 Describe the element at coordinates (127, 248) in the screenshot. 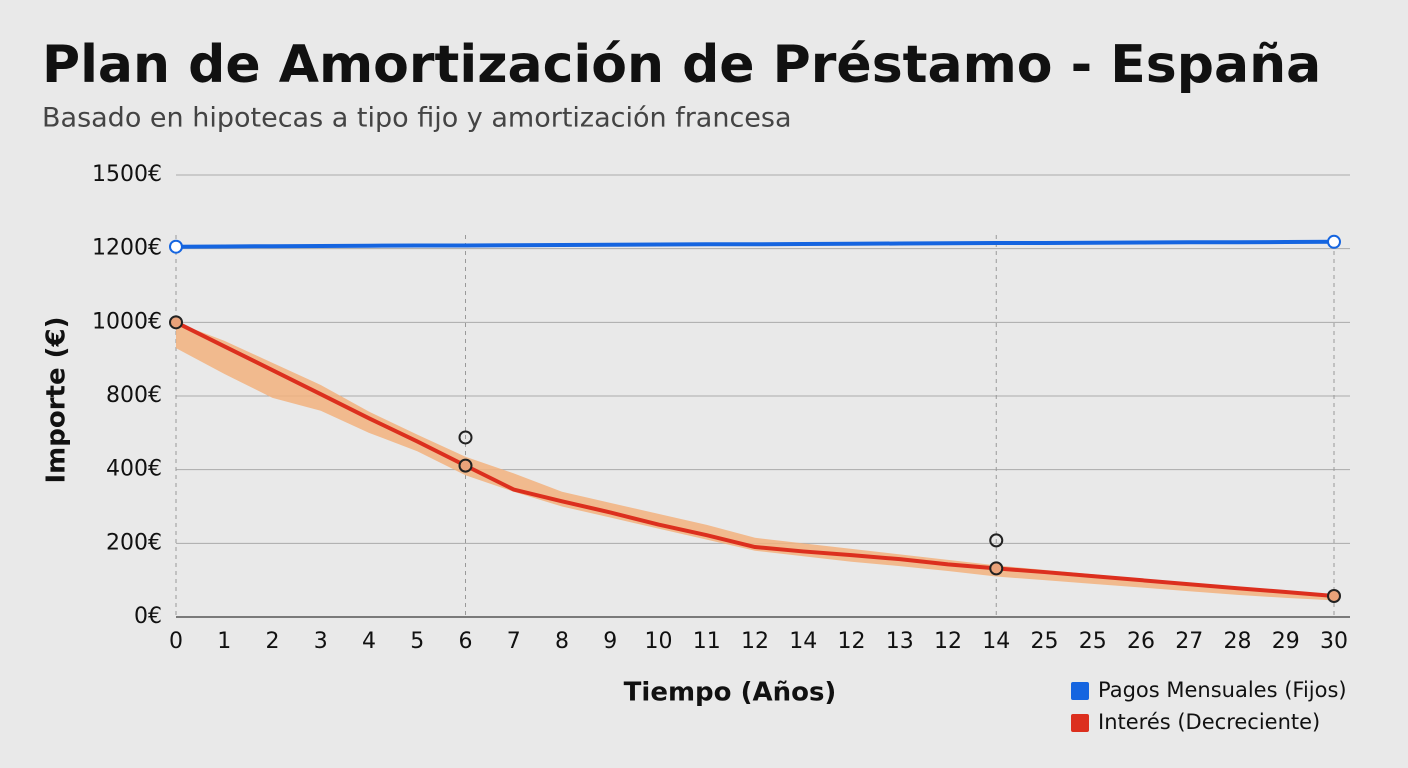

I see `y-tick-label: 1200€` at that location.